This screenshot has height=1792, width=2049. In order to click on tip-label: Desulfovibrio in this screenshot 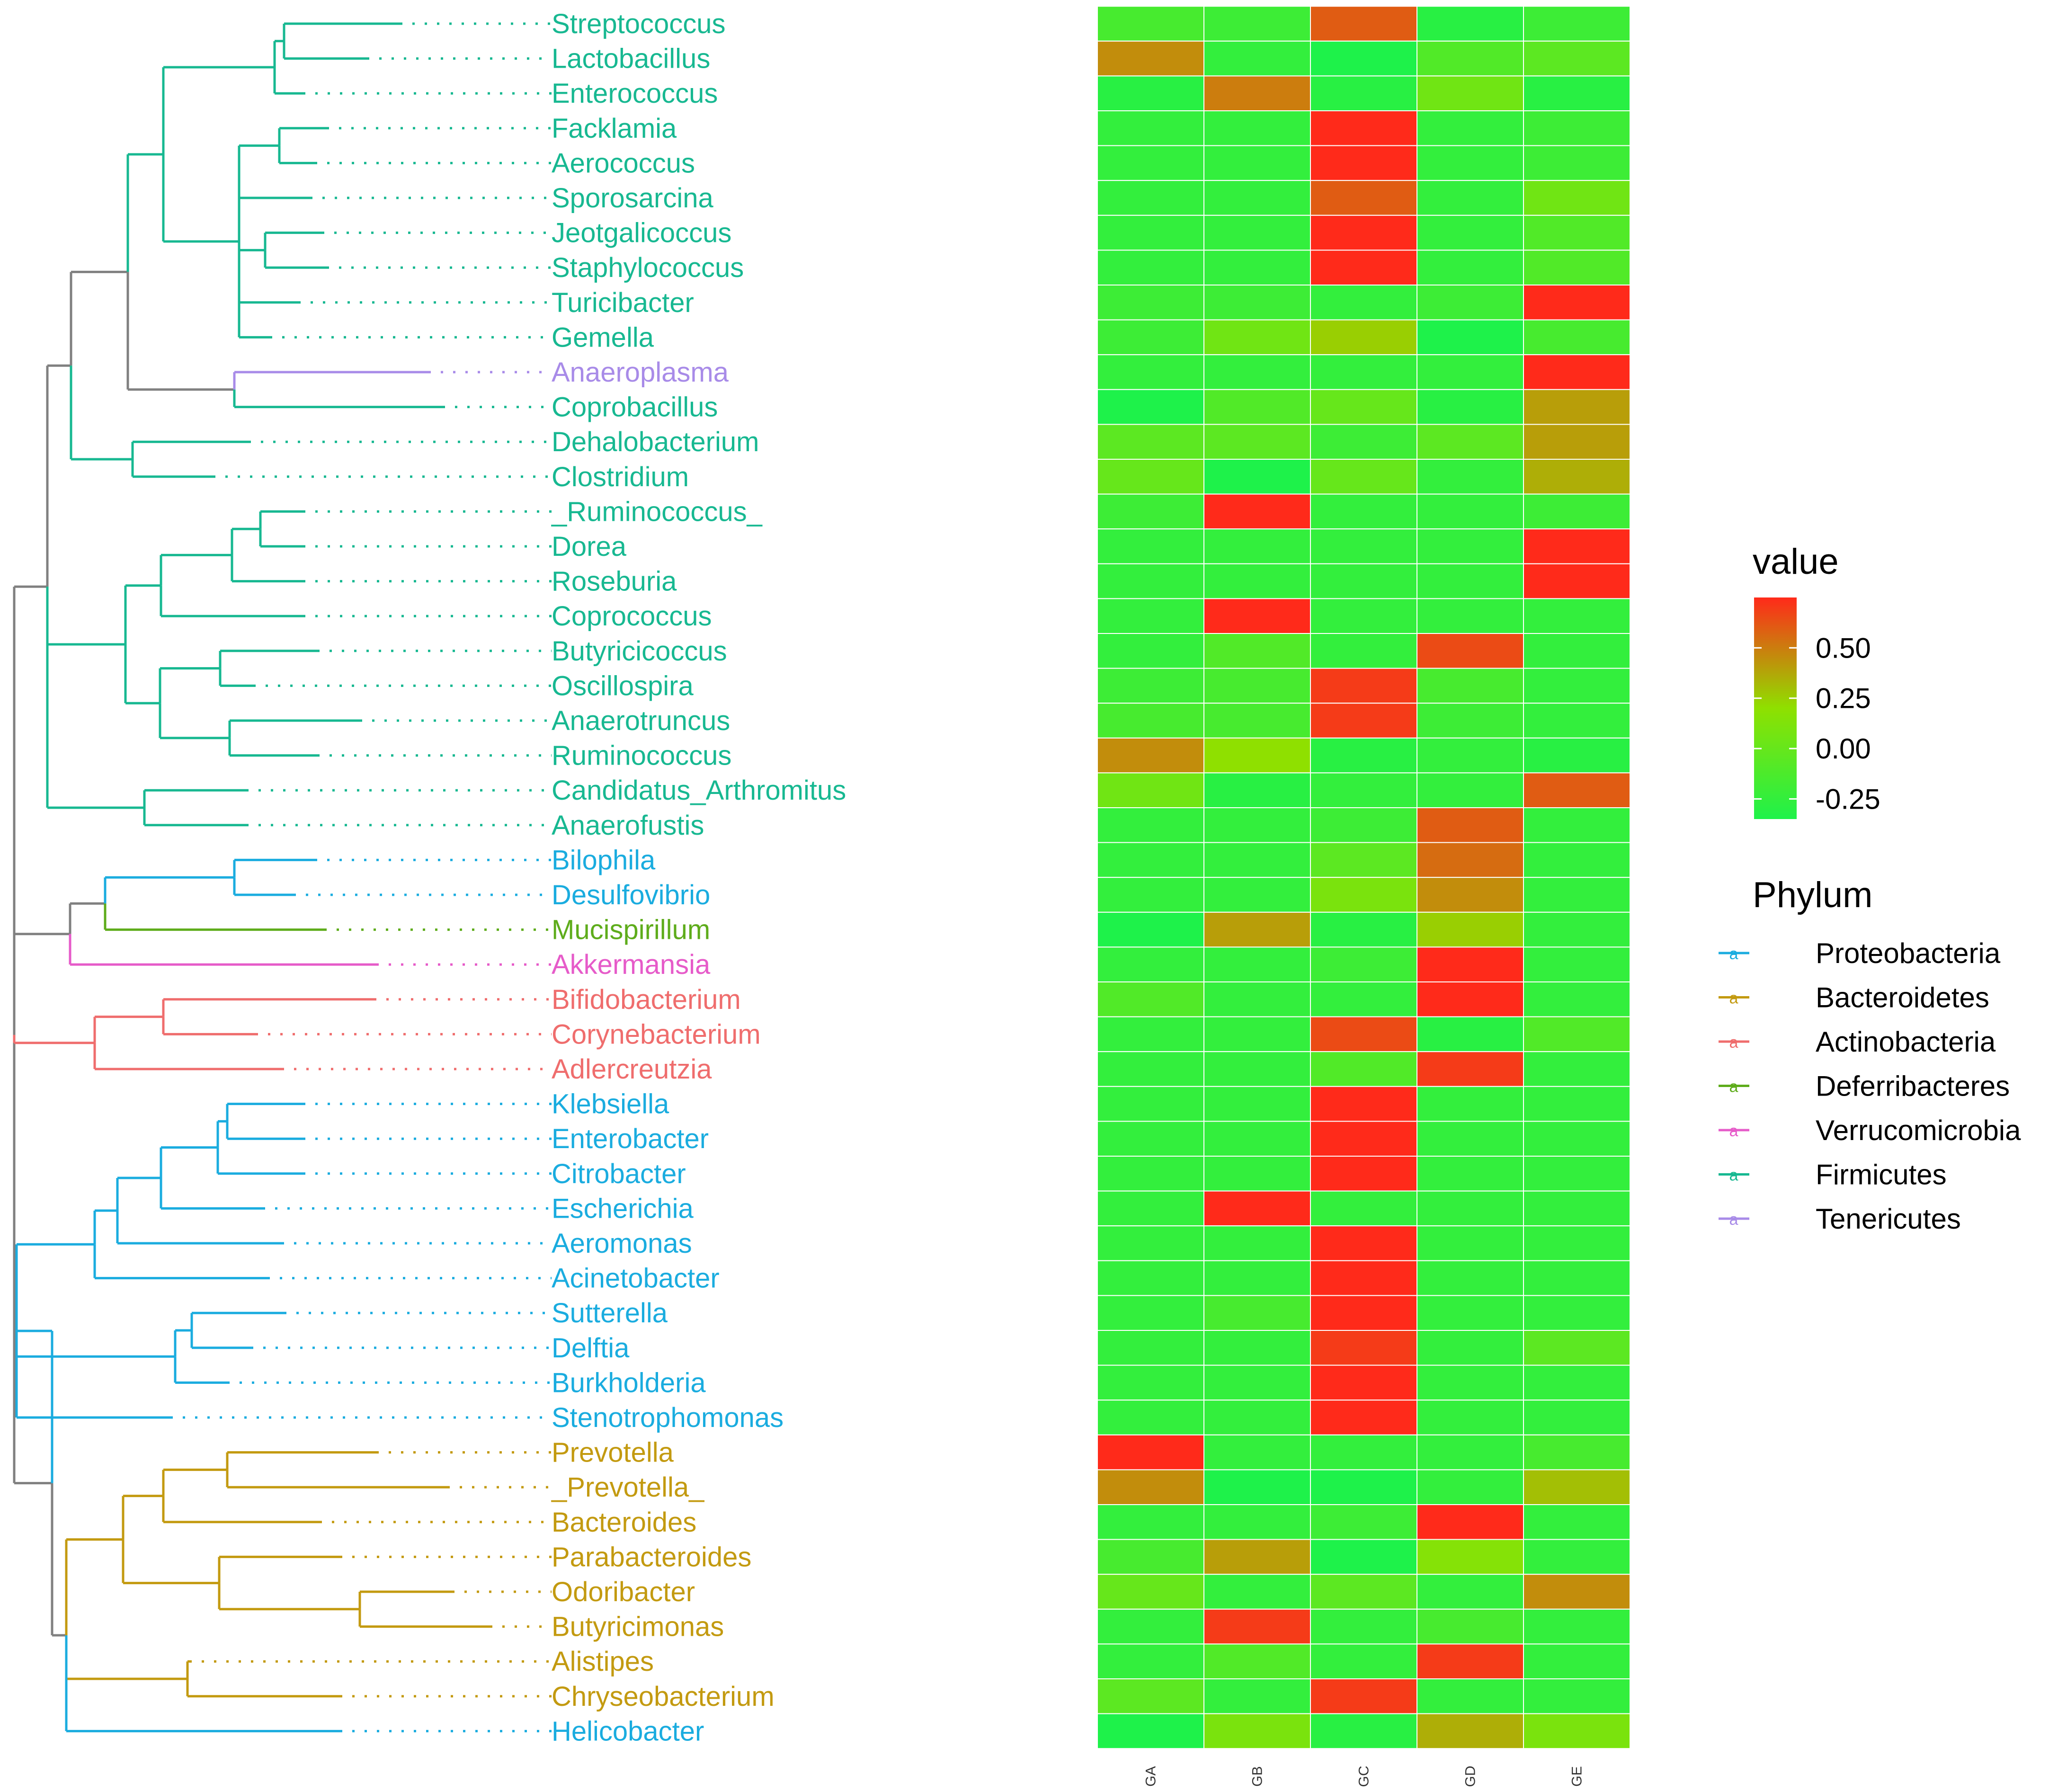, I will do `click(631, 895)`.